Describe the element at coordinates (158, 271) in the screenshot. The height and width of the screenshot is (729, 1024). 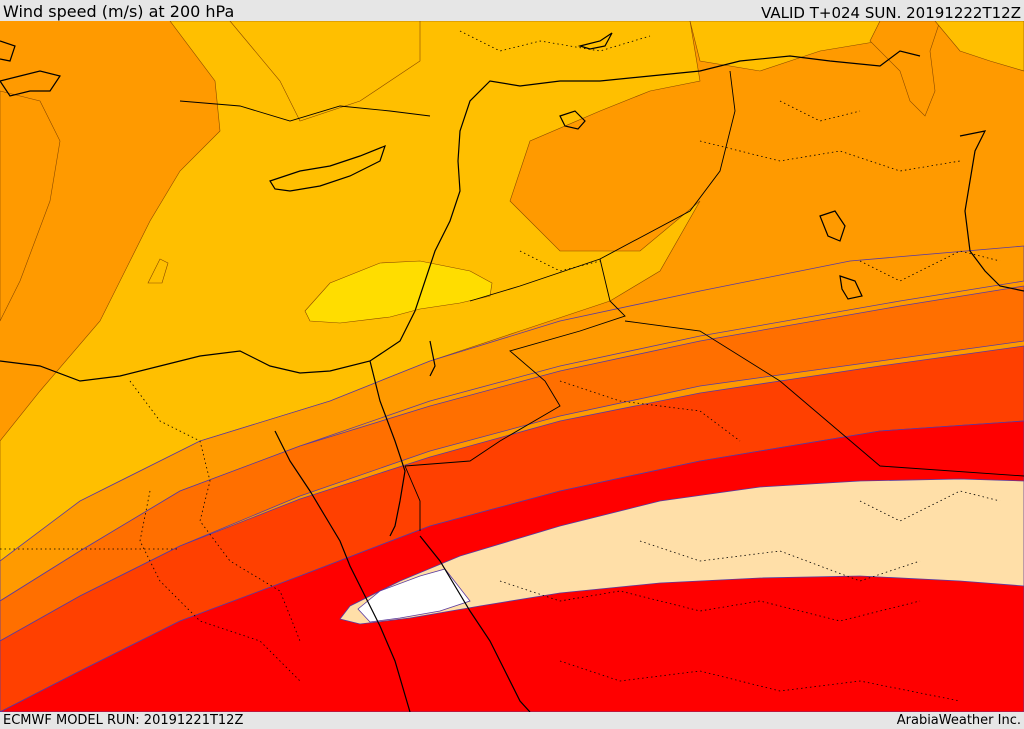
I see `band-yellow-small` at that location.